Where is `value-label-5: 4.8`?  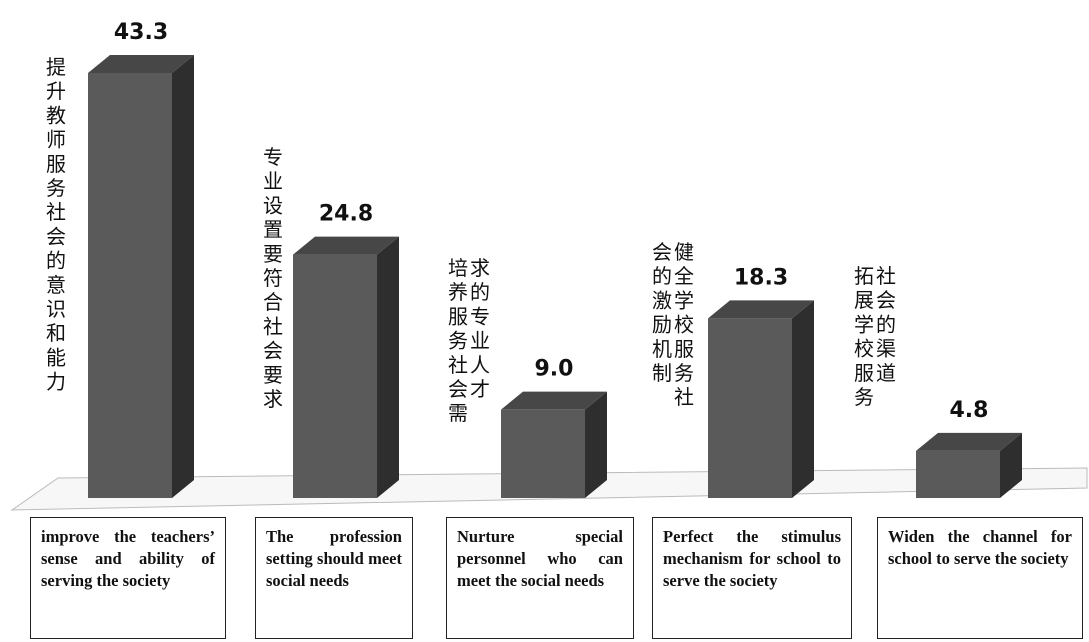 value-label-5: 4.8 is located at coordinates (969, 410).